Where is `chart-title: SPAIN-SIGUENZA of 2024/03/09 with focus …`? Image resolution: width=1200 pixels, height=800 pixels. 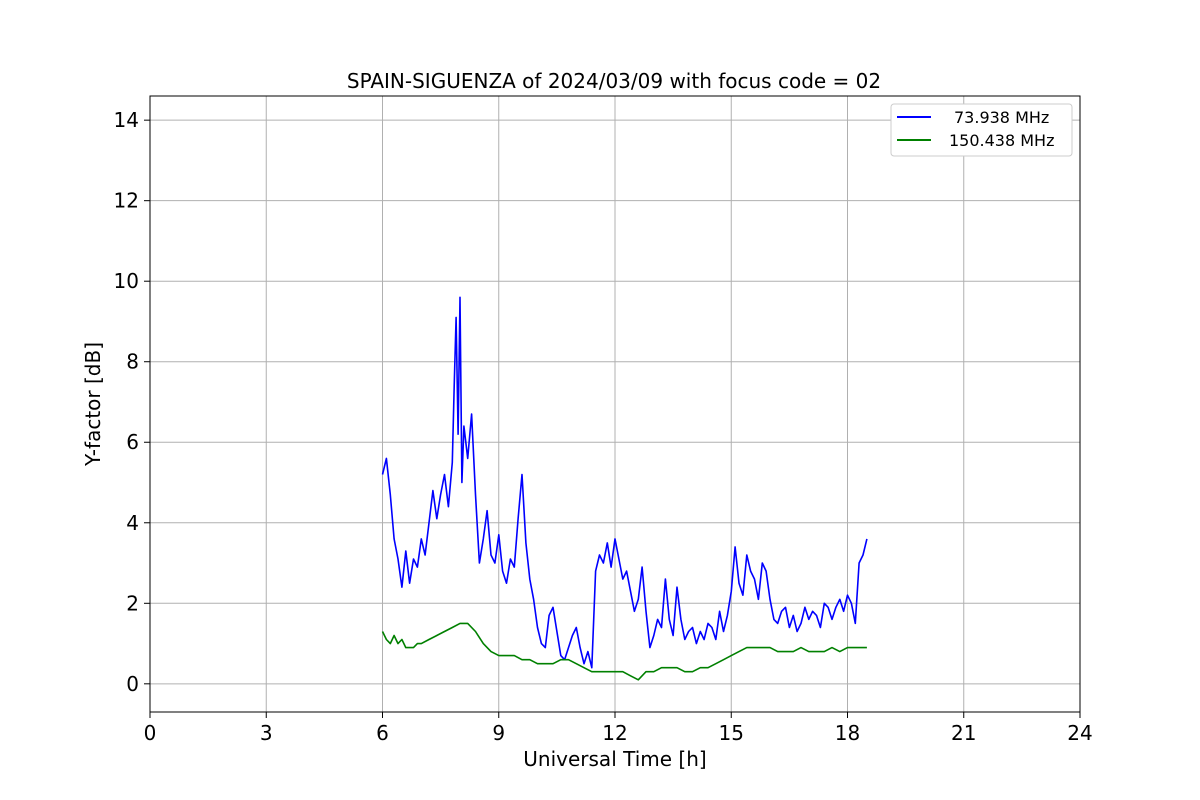 chart-title: SPAIN-SIGUENZA of 2024/03/09 with focus … is located at coordinates (614, 81).